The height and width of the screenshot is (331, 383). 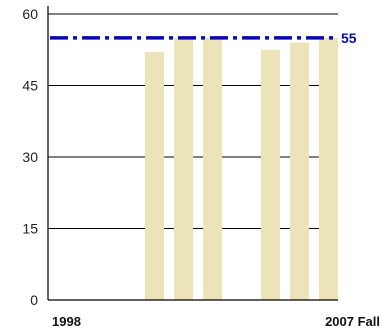 What do you see at coordinates (34, 300) in the screenshot?
I see `y-tick-label-0: 0` at bounding box center [34, 300].